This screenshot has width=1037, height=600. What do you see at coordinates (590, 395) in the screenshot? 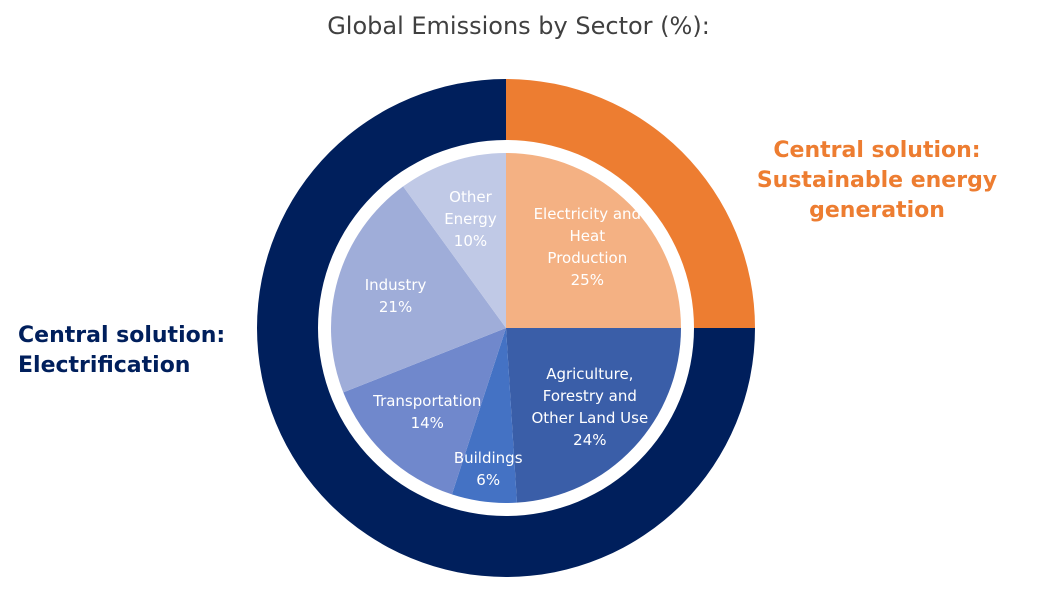
I see `slice-category: Agriculture, Forestry and Other Land Use` at bounding box center [590, 395].